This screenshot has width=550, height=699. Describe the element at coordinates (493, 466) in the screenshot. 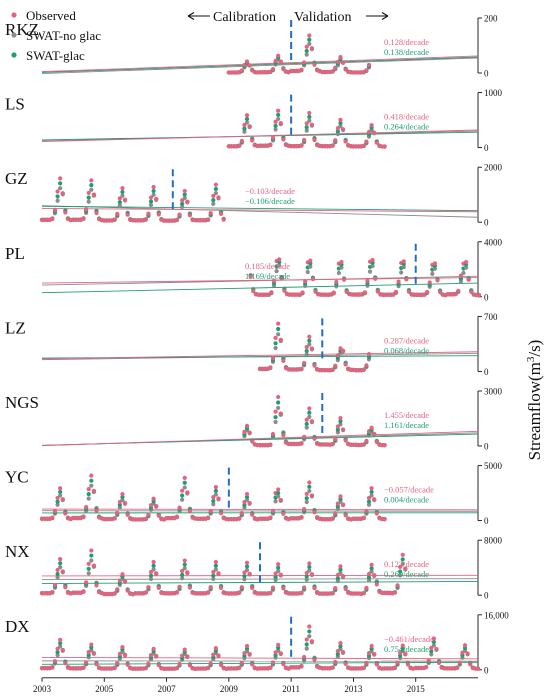

I see `y-tick-label-max-yc: 5000` at that location.